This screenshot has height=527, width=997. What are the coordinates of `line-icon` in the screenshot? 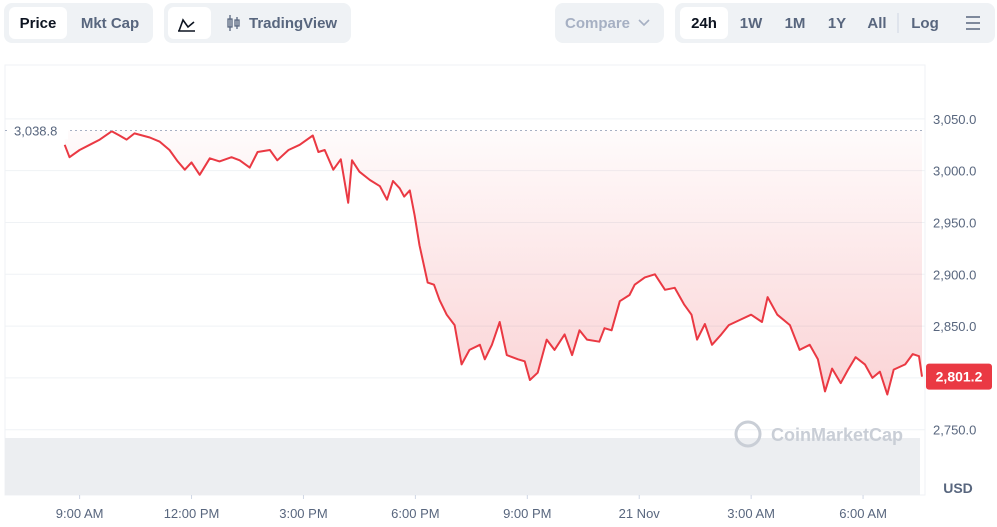 It's located at (186, 25).